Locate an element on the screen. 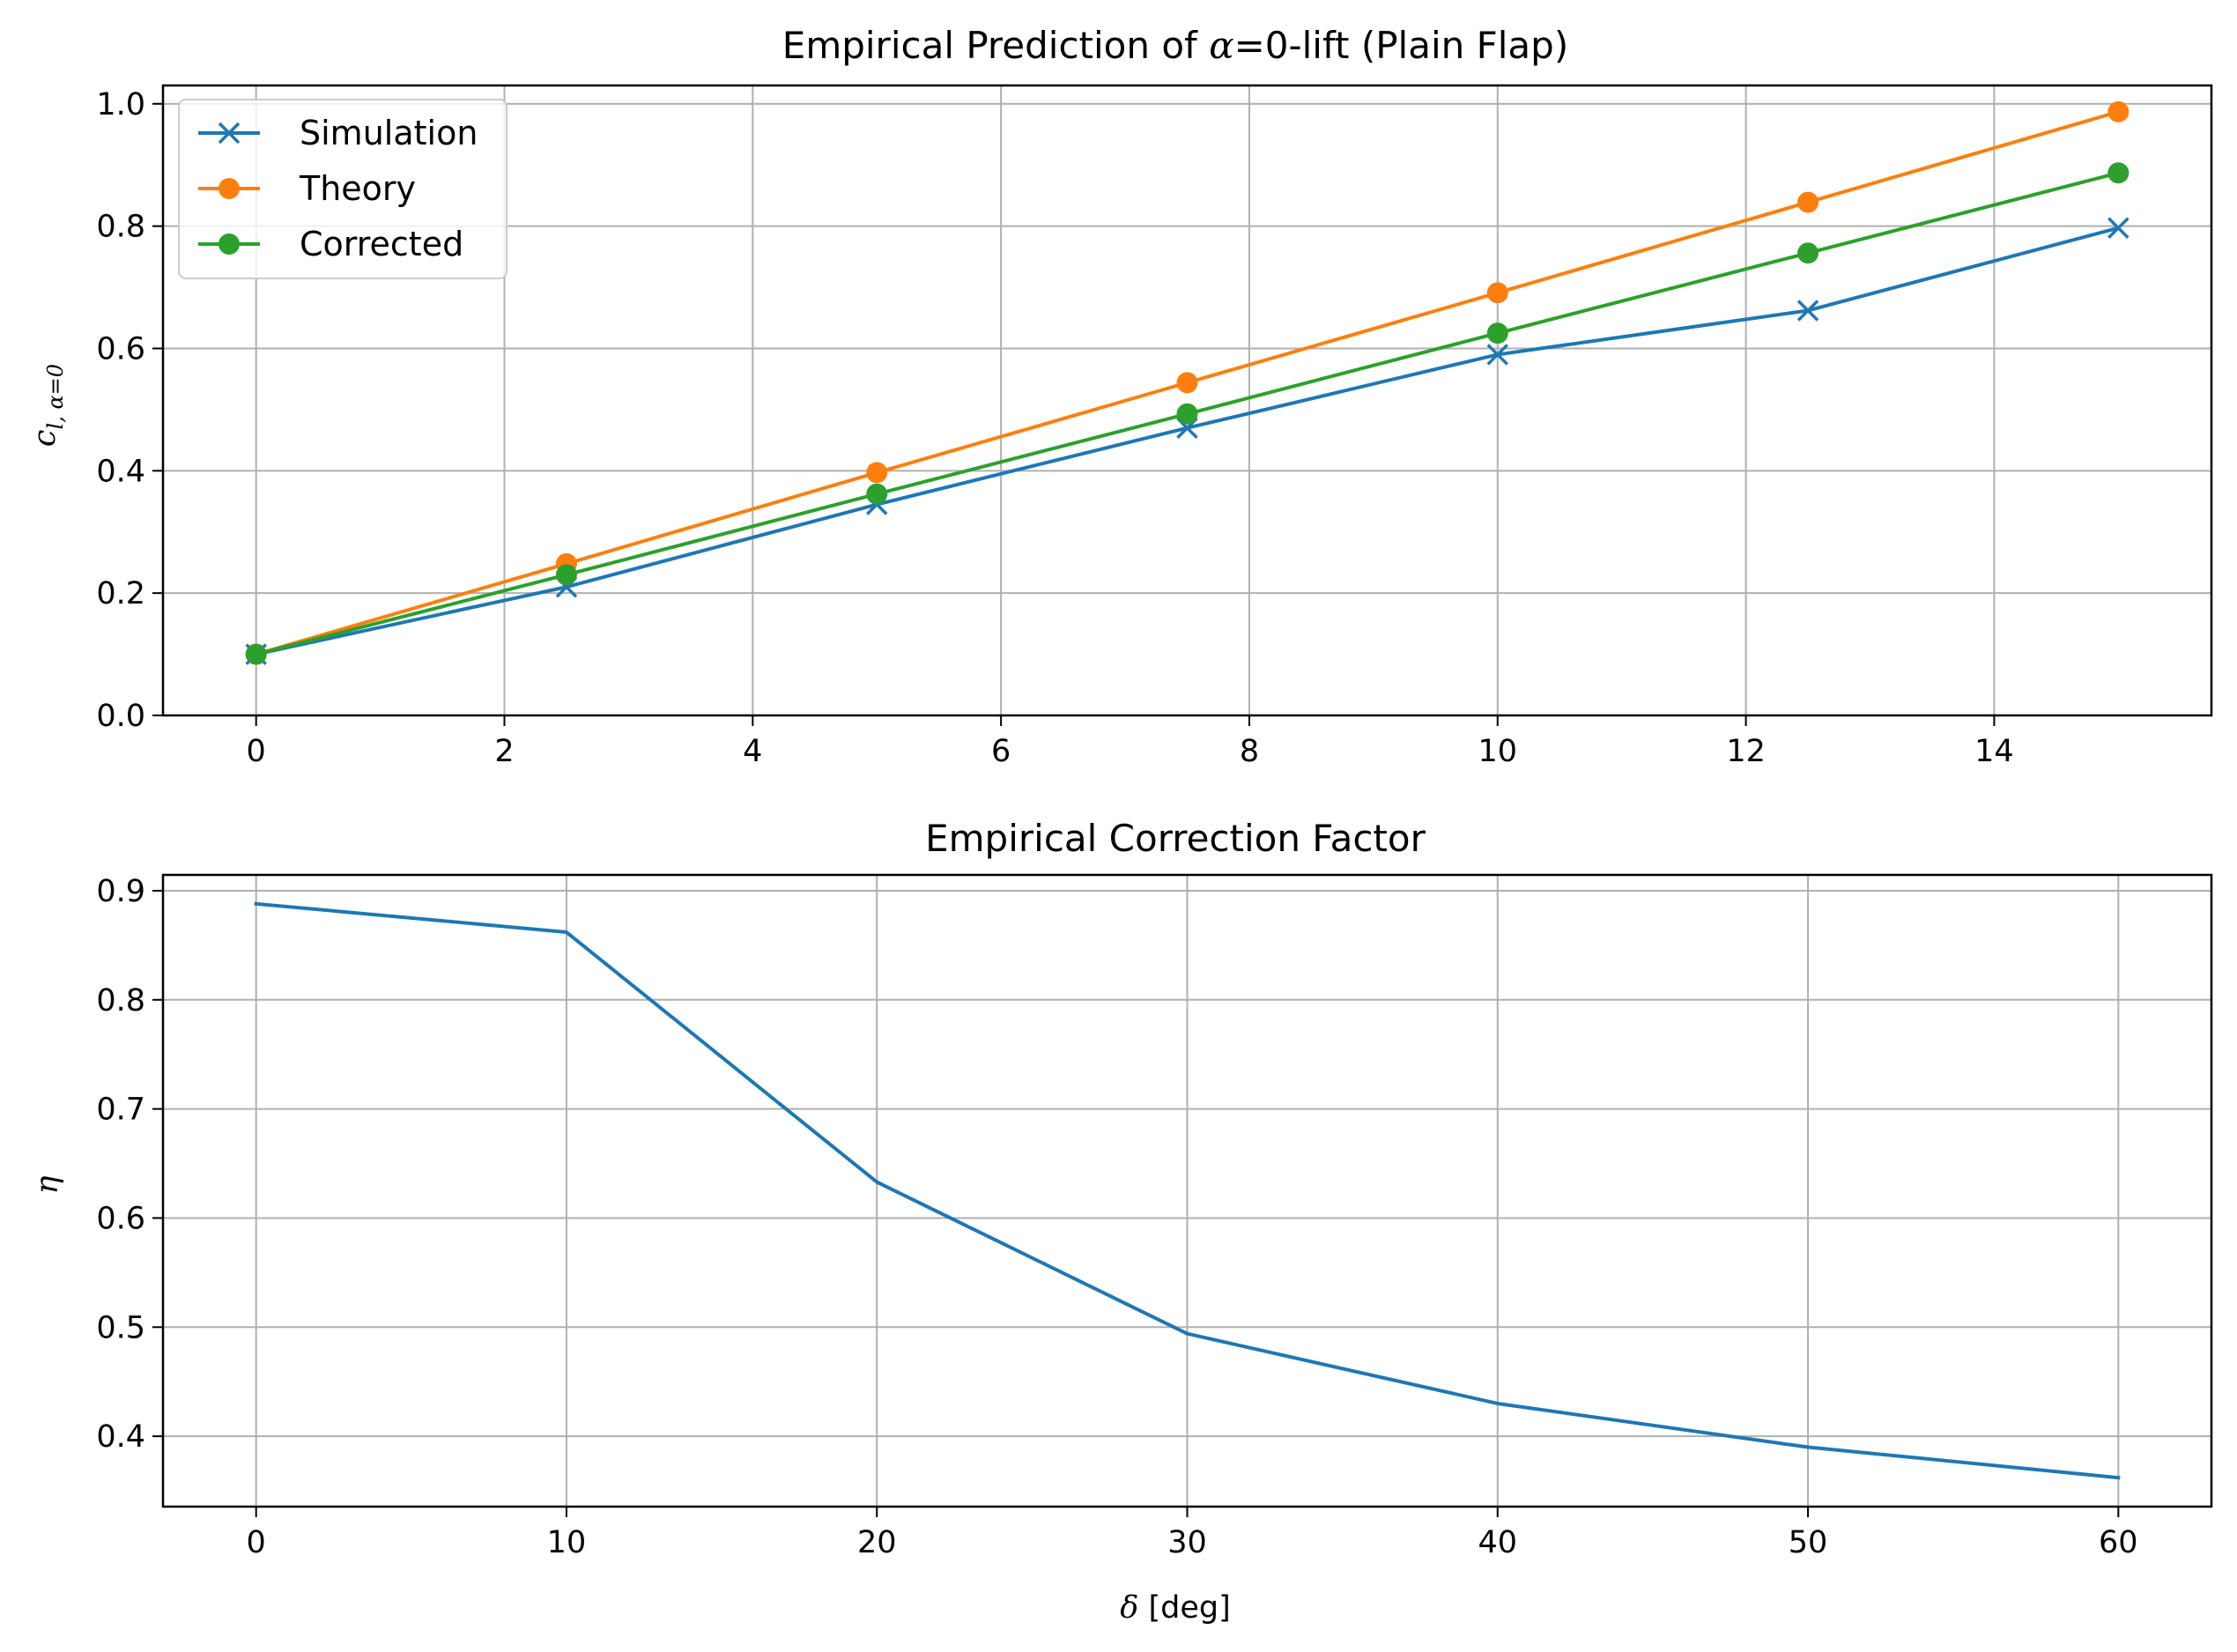 The image size is (2237, 1652). x-tick-label: 4 is located at coordinates (752, 751).